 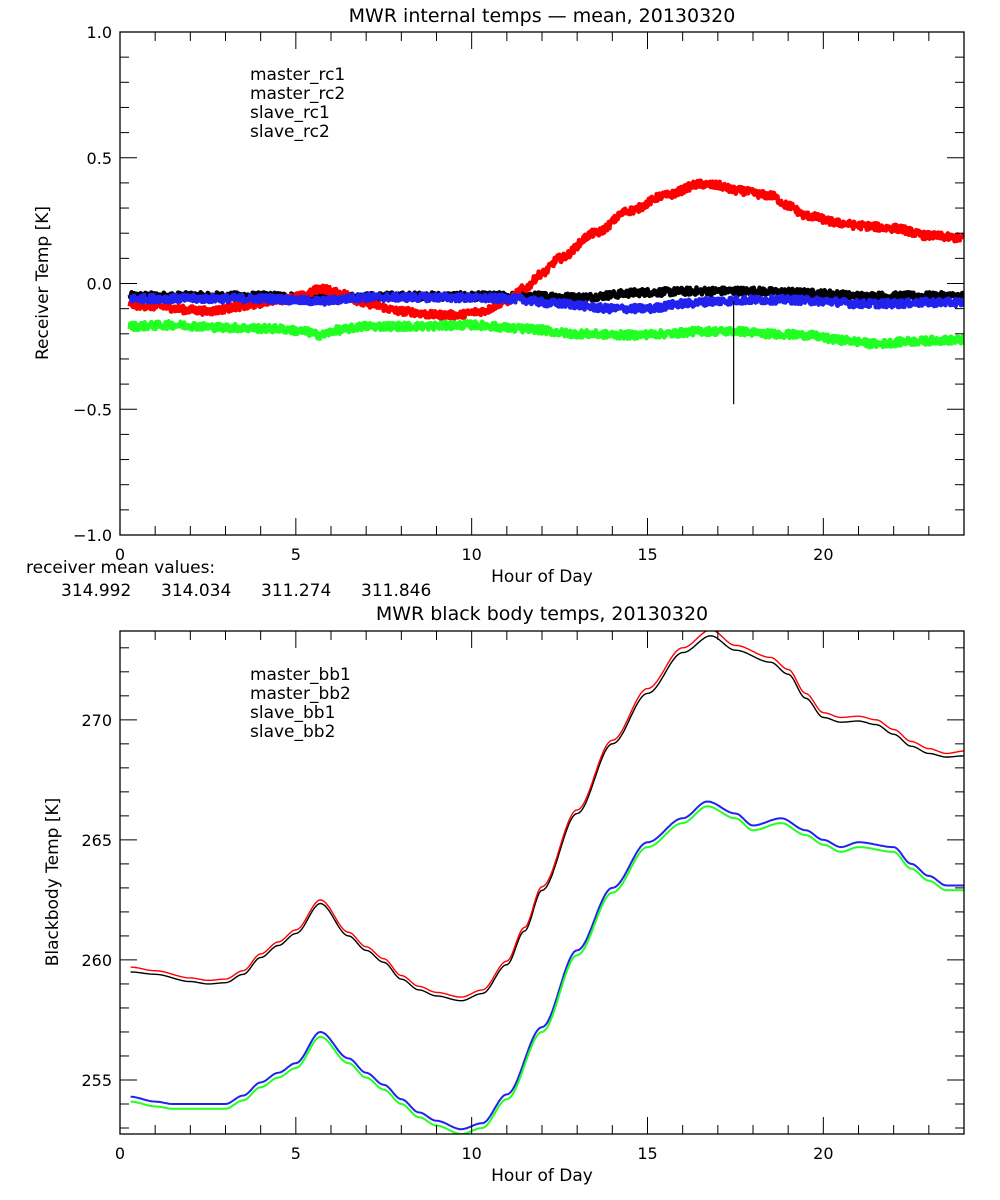 What do you see at coordinates (396, 591) in the screenshot?
I see `receiver-mean-value: 311.846` at bounding box center [396, 591].